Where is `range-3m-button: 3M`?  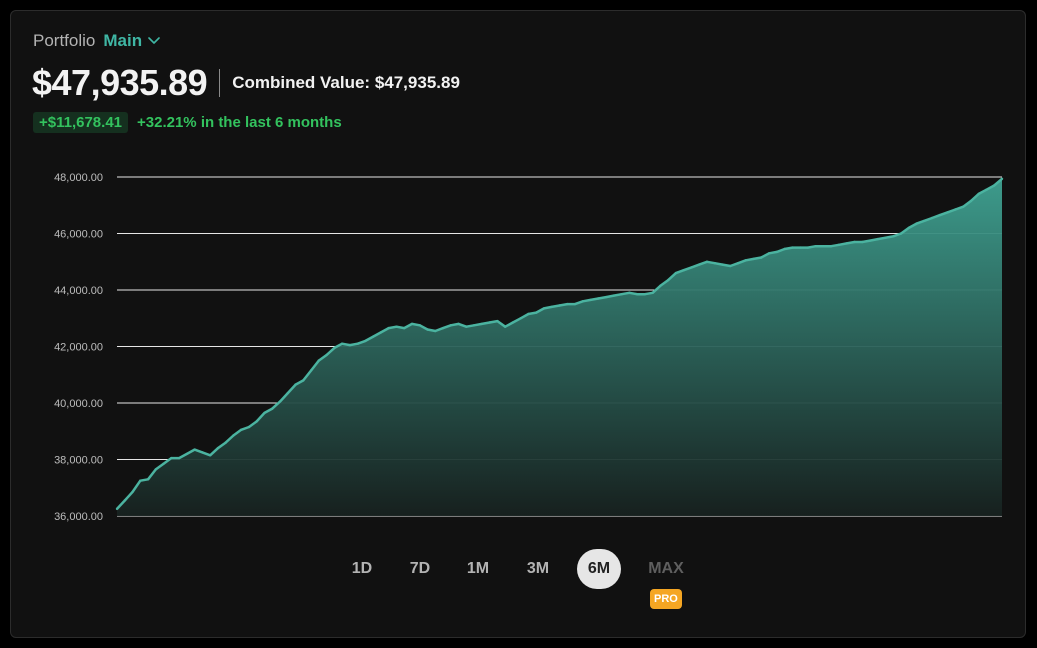 range-3m-button: 3M is located at coordinates (538, 568).